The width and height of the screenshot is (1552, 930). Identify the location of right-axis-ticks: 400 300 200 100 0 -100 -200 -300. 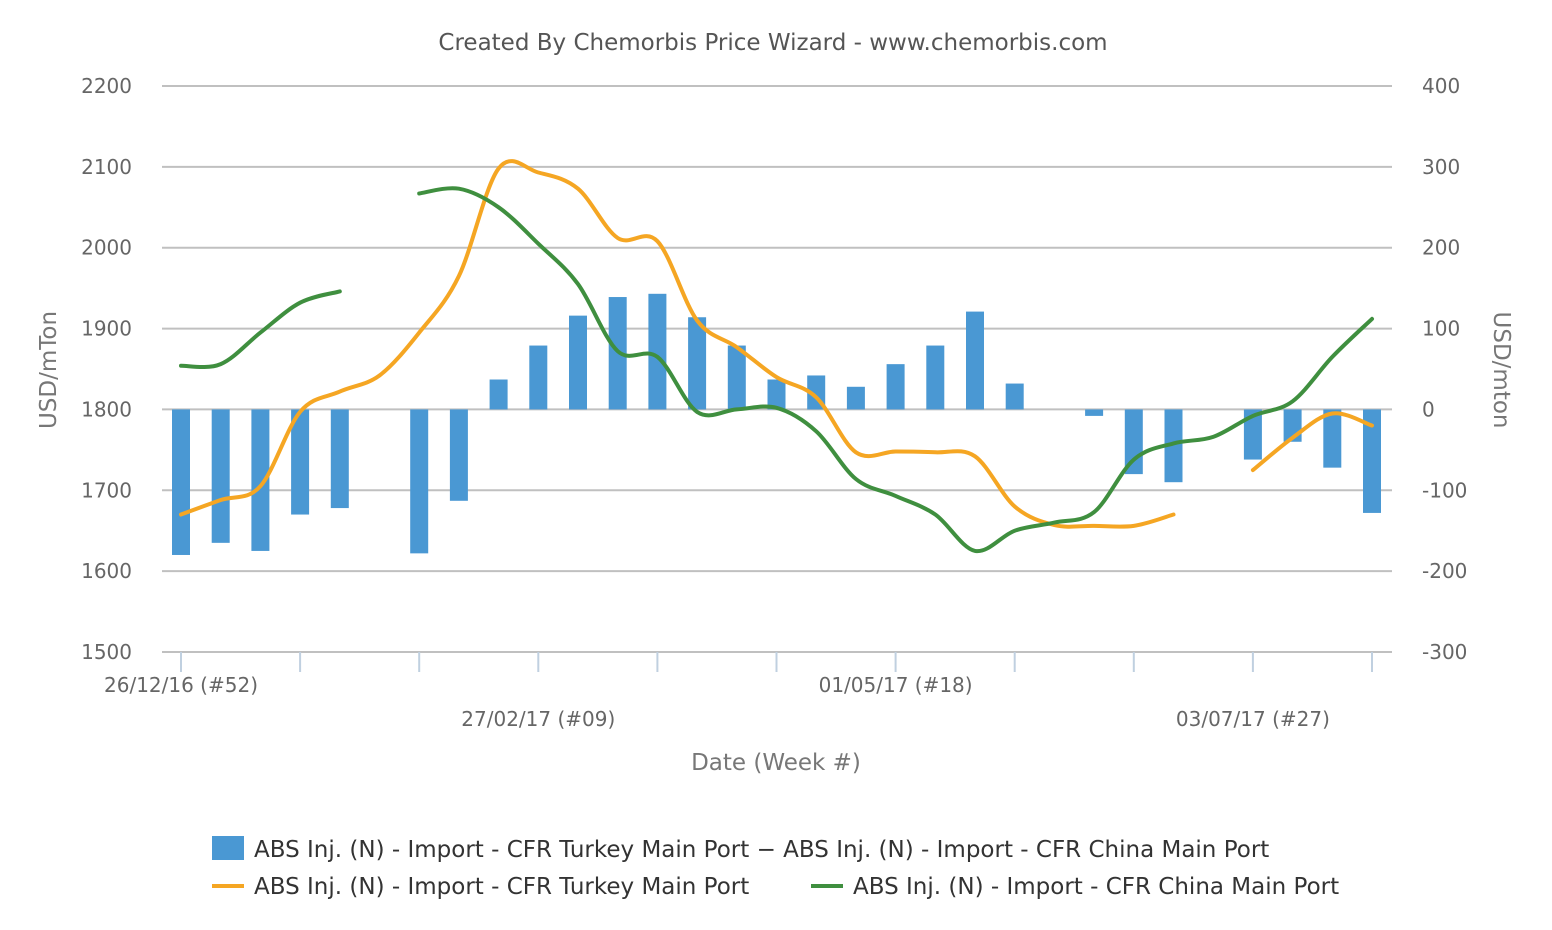
(1444, 369).